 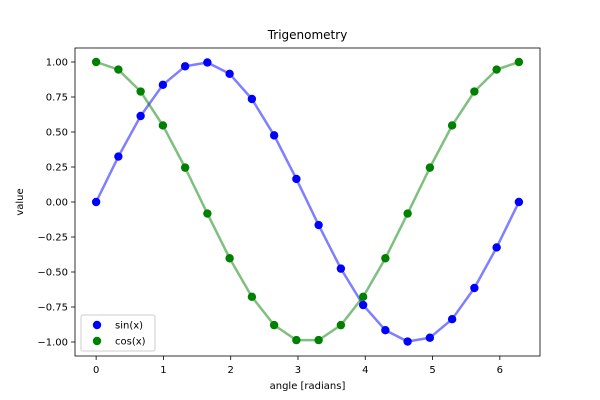 What do you see at coordinates (57, 168) in the screenshot?
I see `y-tick-label: 0.25` at bounding box center [57, 168].